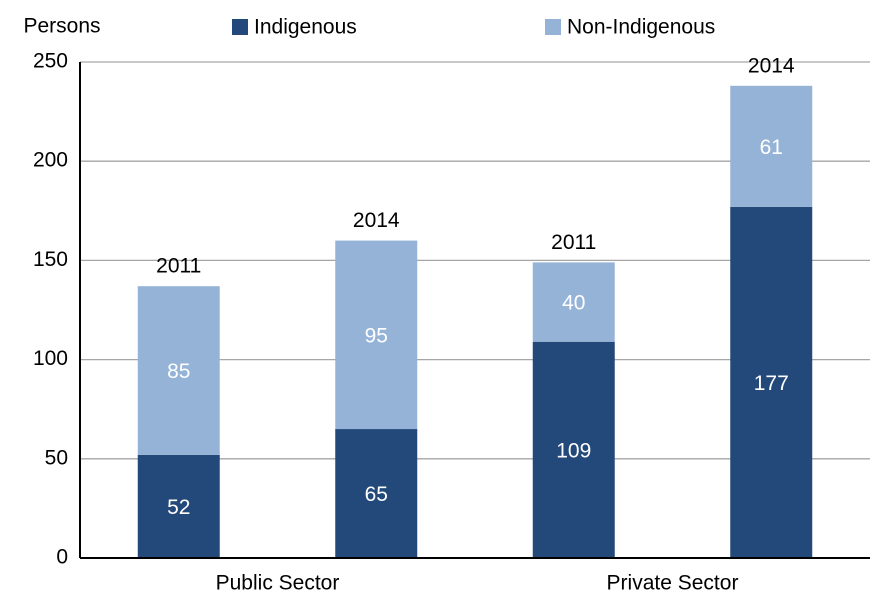  I want to click on data-label: 95, so click(376, 335).